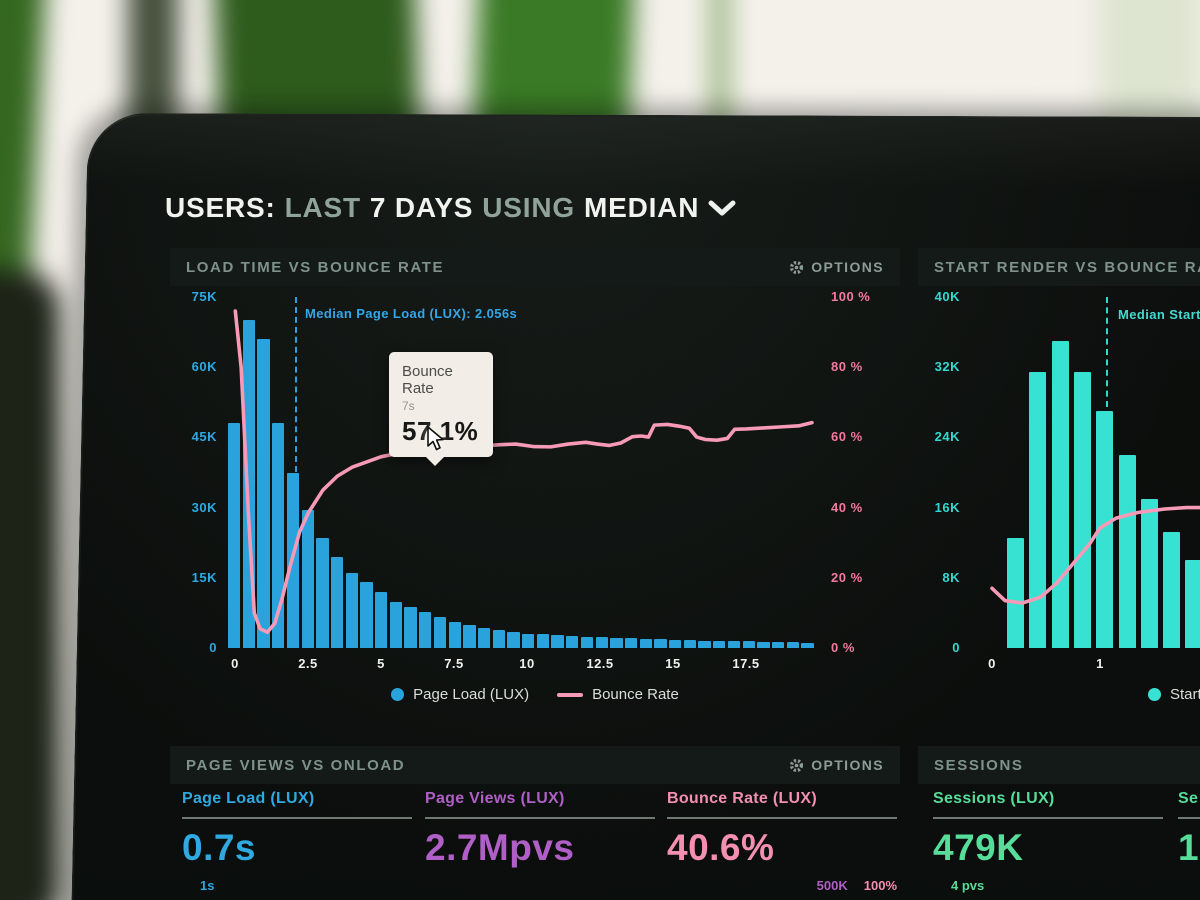  What do you see at coordinates (1107, 352) in the screenshot?
I see `median-dashed-line` at bounding box center [1107, 352].